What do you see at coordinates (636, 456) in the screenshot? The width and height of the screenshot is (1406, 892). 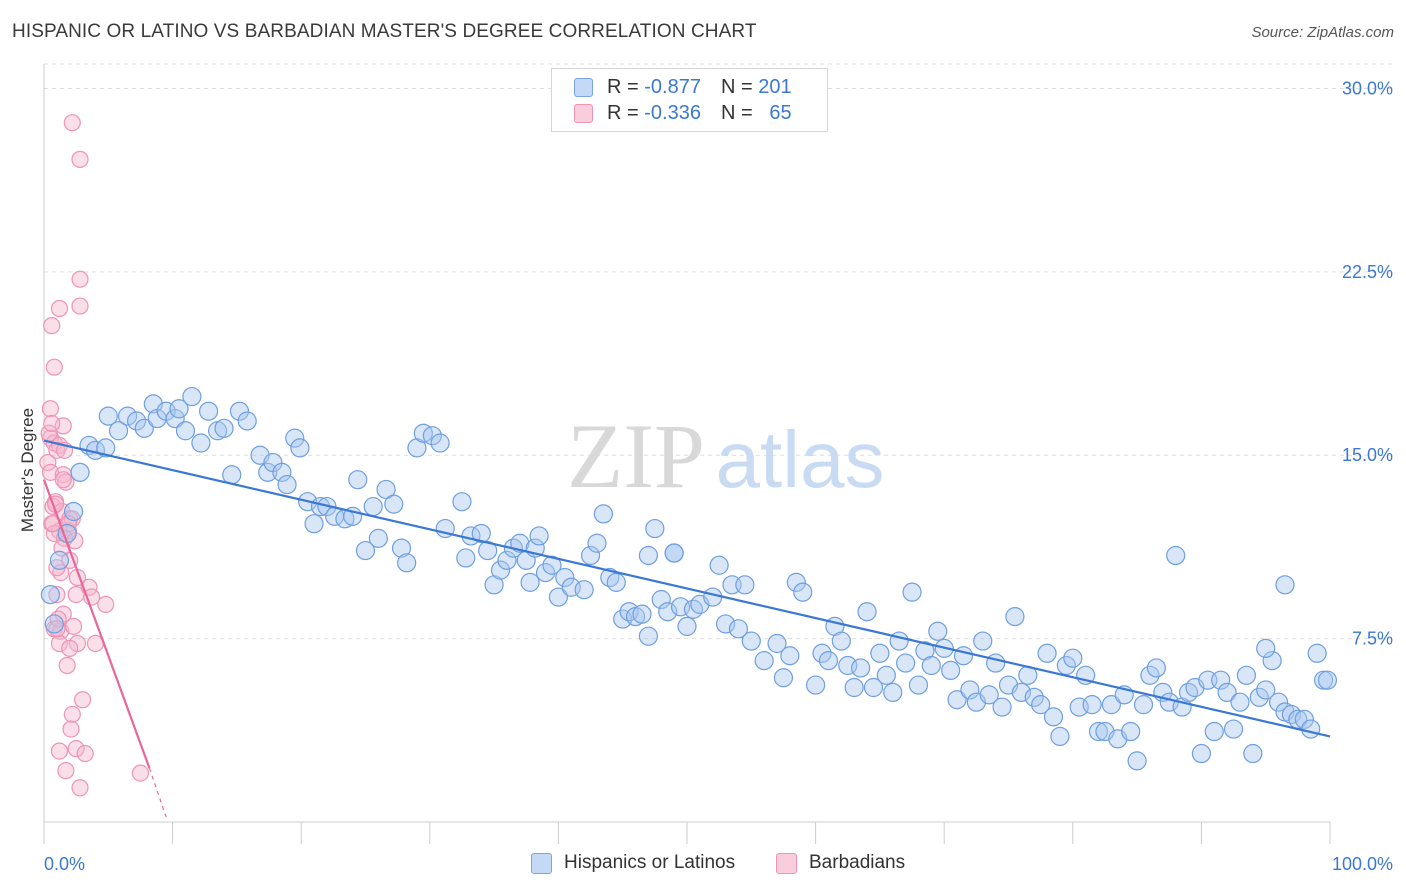 I see `watermark-zip: ZIP` at bounding box center [636, 456].